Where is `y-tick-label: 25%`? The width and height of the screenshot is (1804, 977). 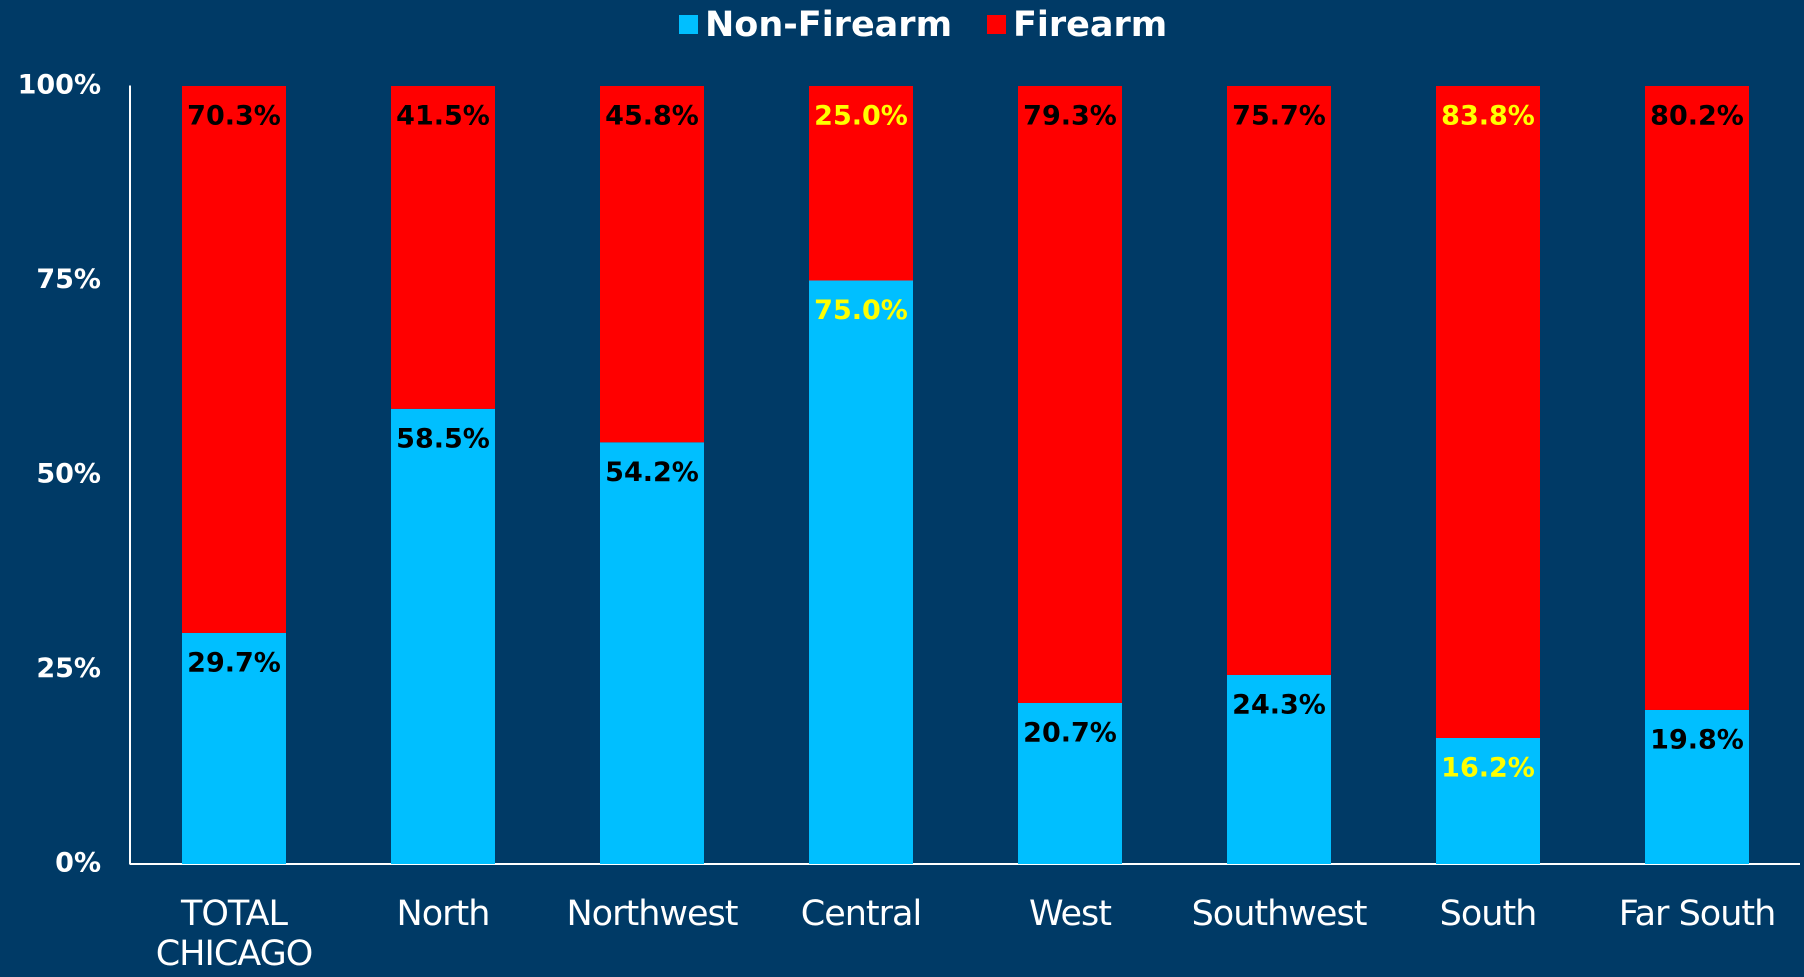 y-tick-label: 25% is located at coordinates (68, 668).